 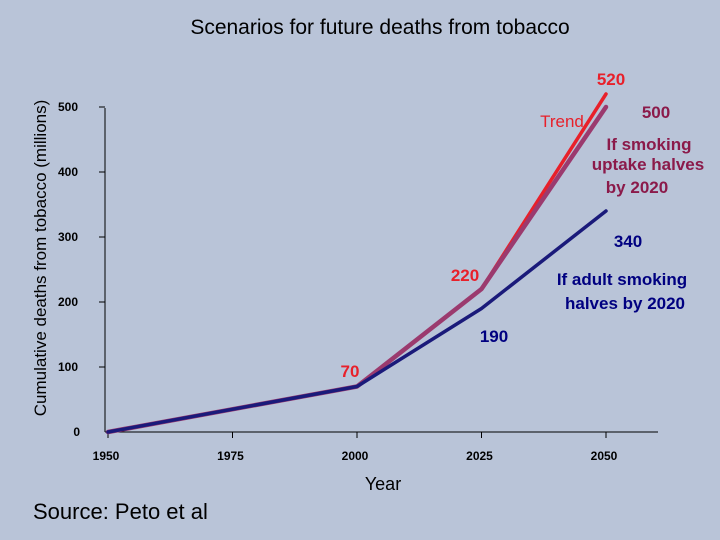 What do you see at coordinates (465, 275) in the screenshot?
I see `annotation-label: 220` at bounding box center [465, 275].